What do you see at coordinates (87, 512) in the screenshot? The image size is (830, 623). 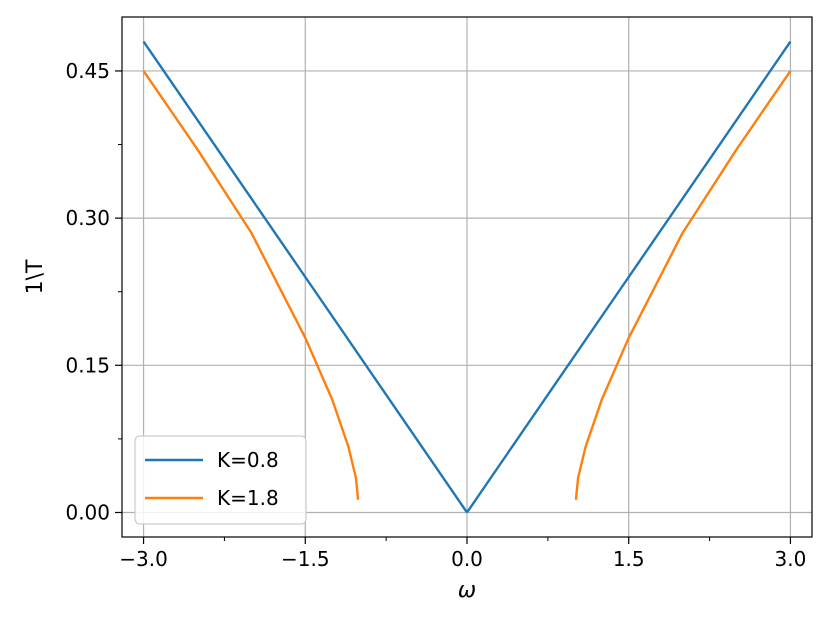 I see `y-tick-label: 0.00` at bounding box center [87, 512].